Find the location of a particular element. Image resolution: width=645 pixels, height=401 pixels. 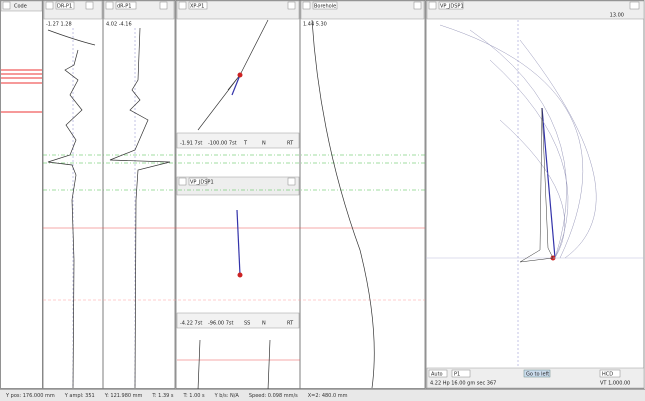

status-item: Y ampl: 351 is located at coordinates (79, 395).